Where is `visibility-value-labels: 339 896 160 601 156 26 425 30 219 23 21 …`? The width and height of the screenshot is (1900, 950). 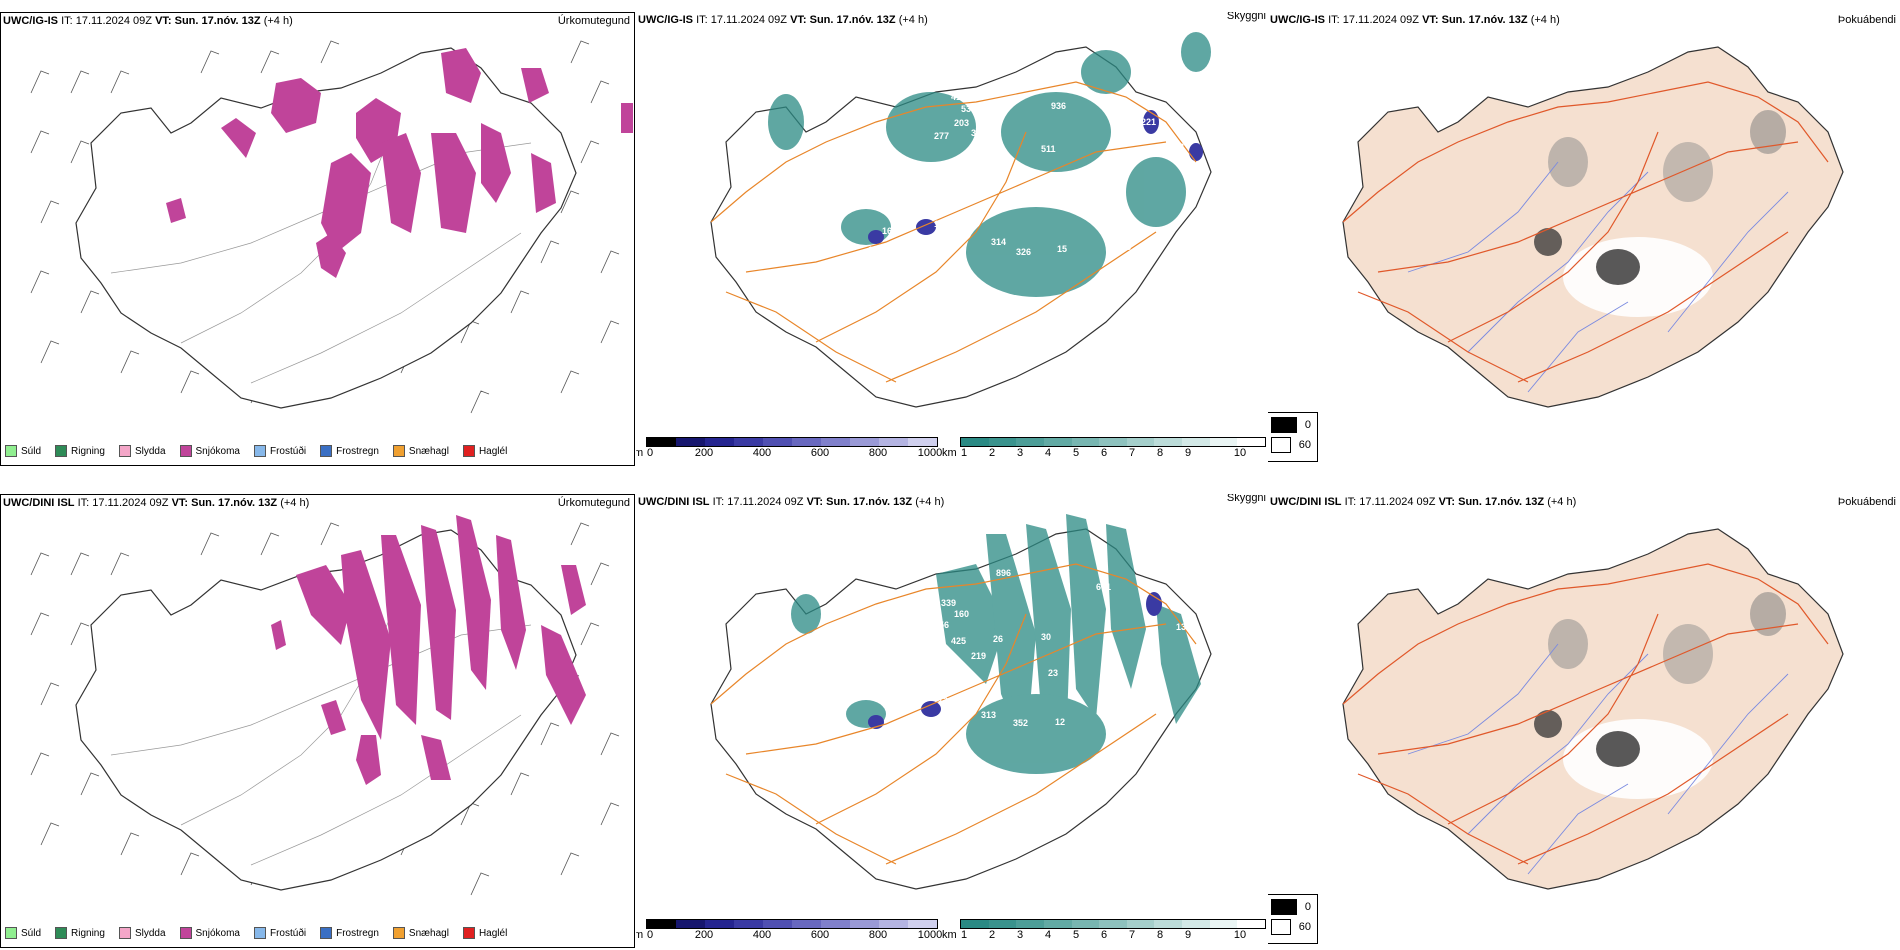 visibility-value-labels: 339 896 160 601 156 26 425 30 219 23 21 … is located at coordinates (1036, 648).